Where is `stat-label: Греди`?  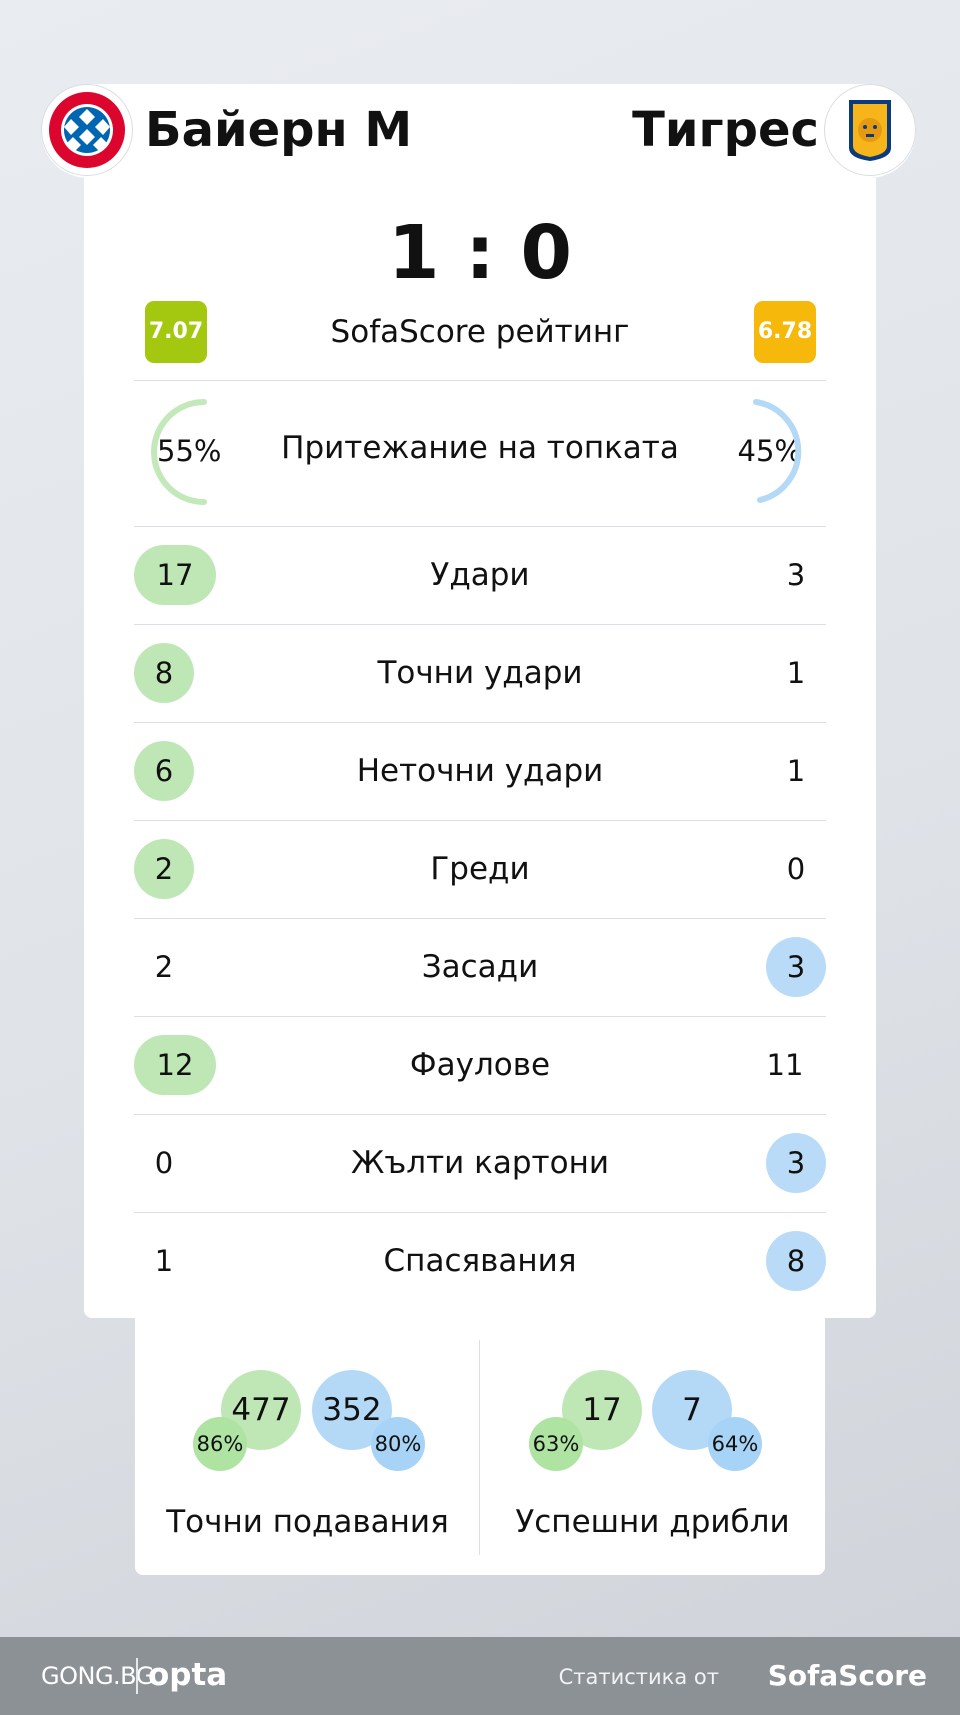 stat-label: Греди is located at coordinates (480, 869).